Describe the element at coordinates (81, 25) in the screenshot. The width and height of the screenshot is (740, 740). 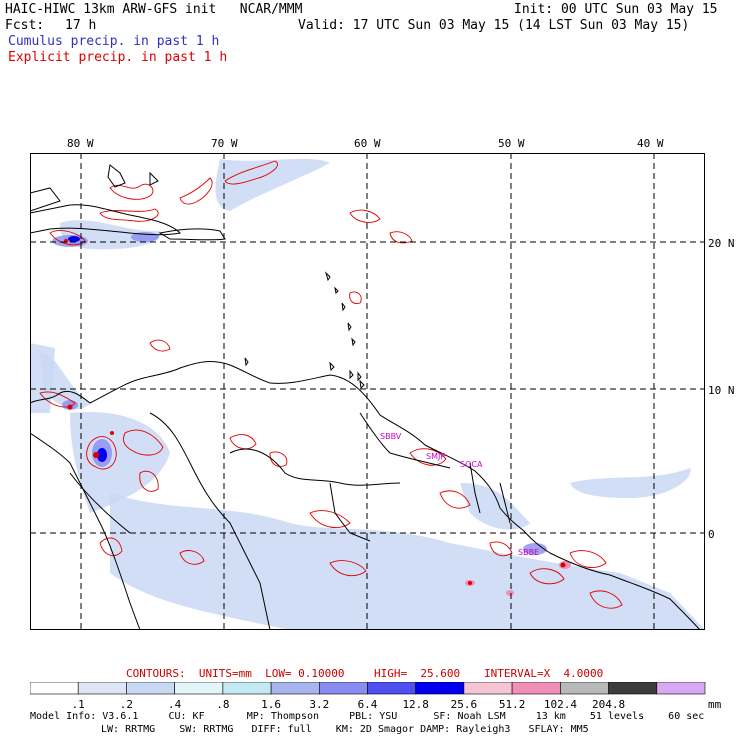
I see `forecast-hour: 17 h` at that location.